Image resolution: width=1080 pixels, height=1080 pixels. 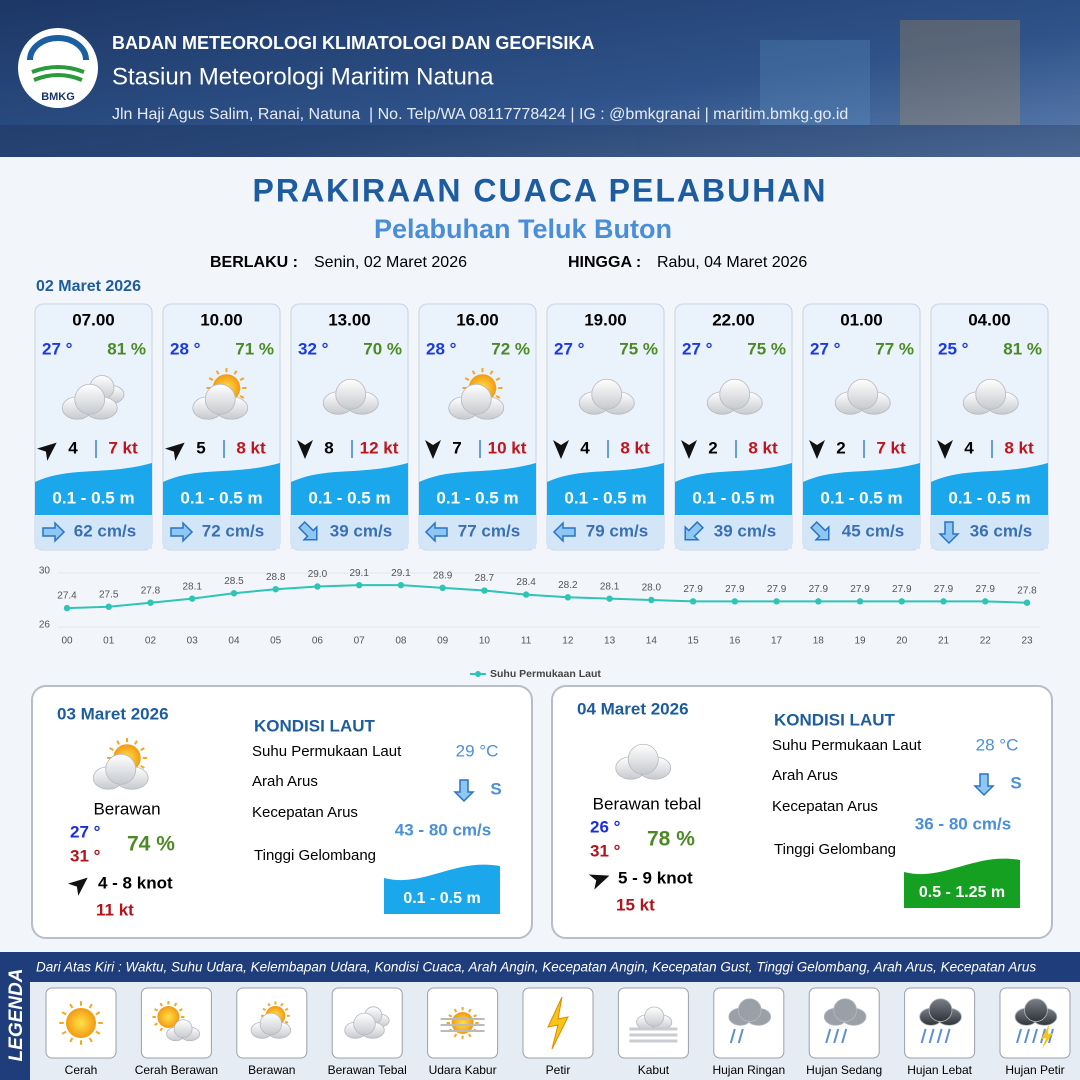 I want to click on value-label: 29.0, so click(x=318, y=574).